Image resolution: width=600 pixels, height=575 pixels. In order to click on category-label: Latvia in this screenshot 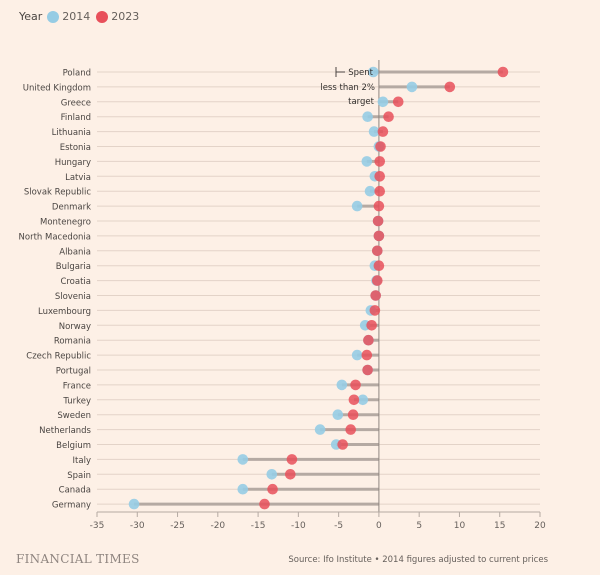, I will do `click(78, 178)`.